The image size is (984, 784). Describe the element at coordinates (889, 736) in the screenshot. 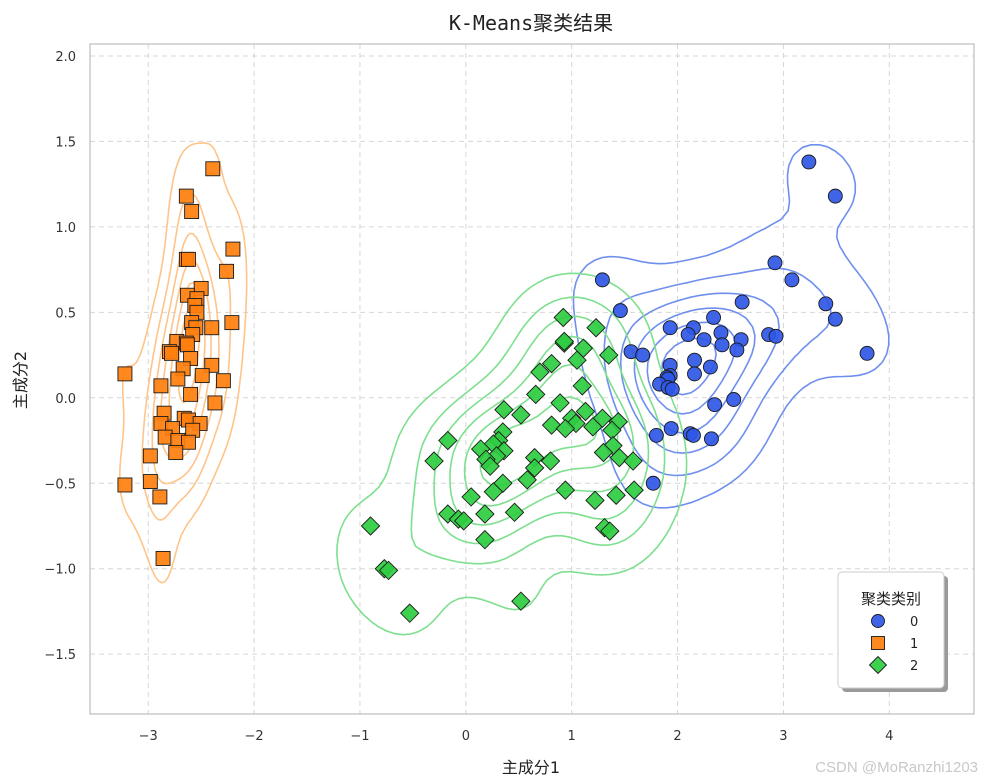

I see `x-tick-label: 4` at that location.